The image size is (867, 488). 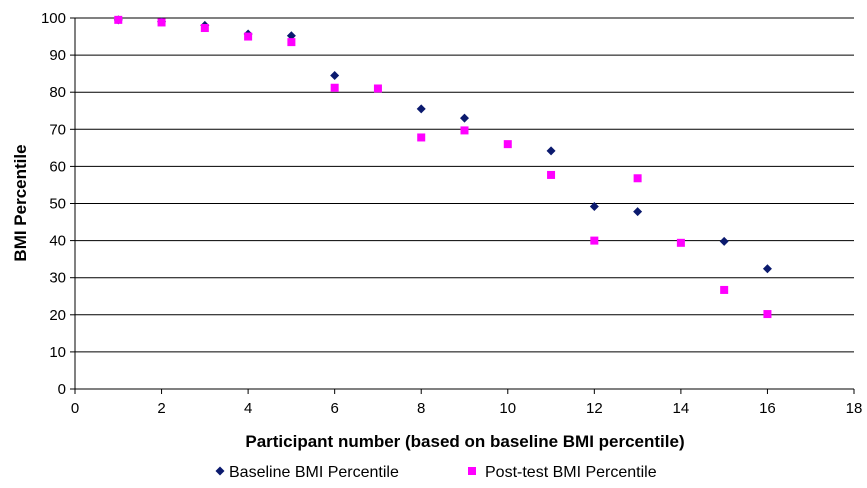 What do you see at coordinates (854, 408) in the screenshot?
I see `x-tick-label: 18` at bounding box center [854, 408].